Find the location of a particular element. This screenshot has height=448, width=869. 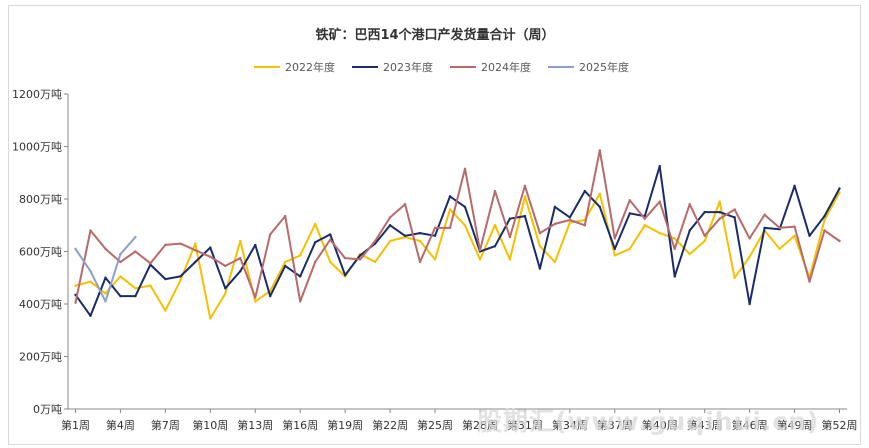

y-tick-label: 1200万吨 is located at coordinates (37, 94).